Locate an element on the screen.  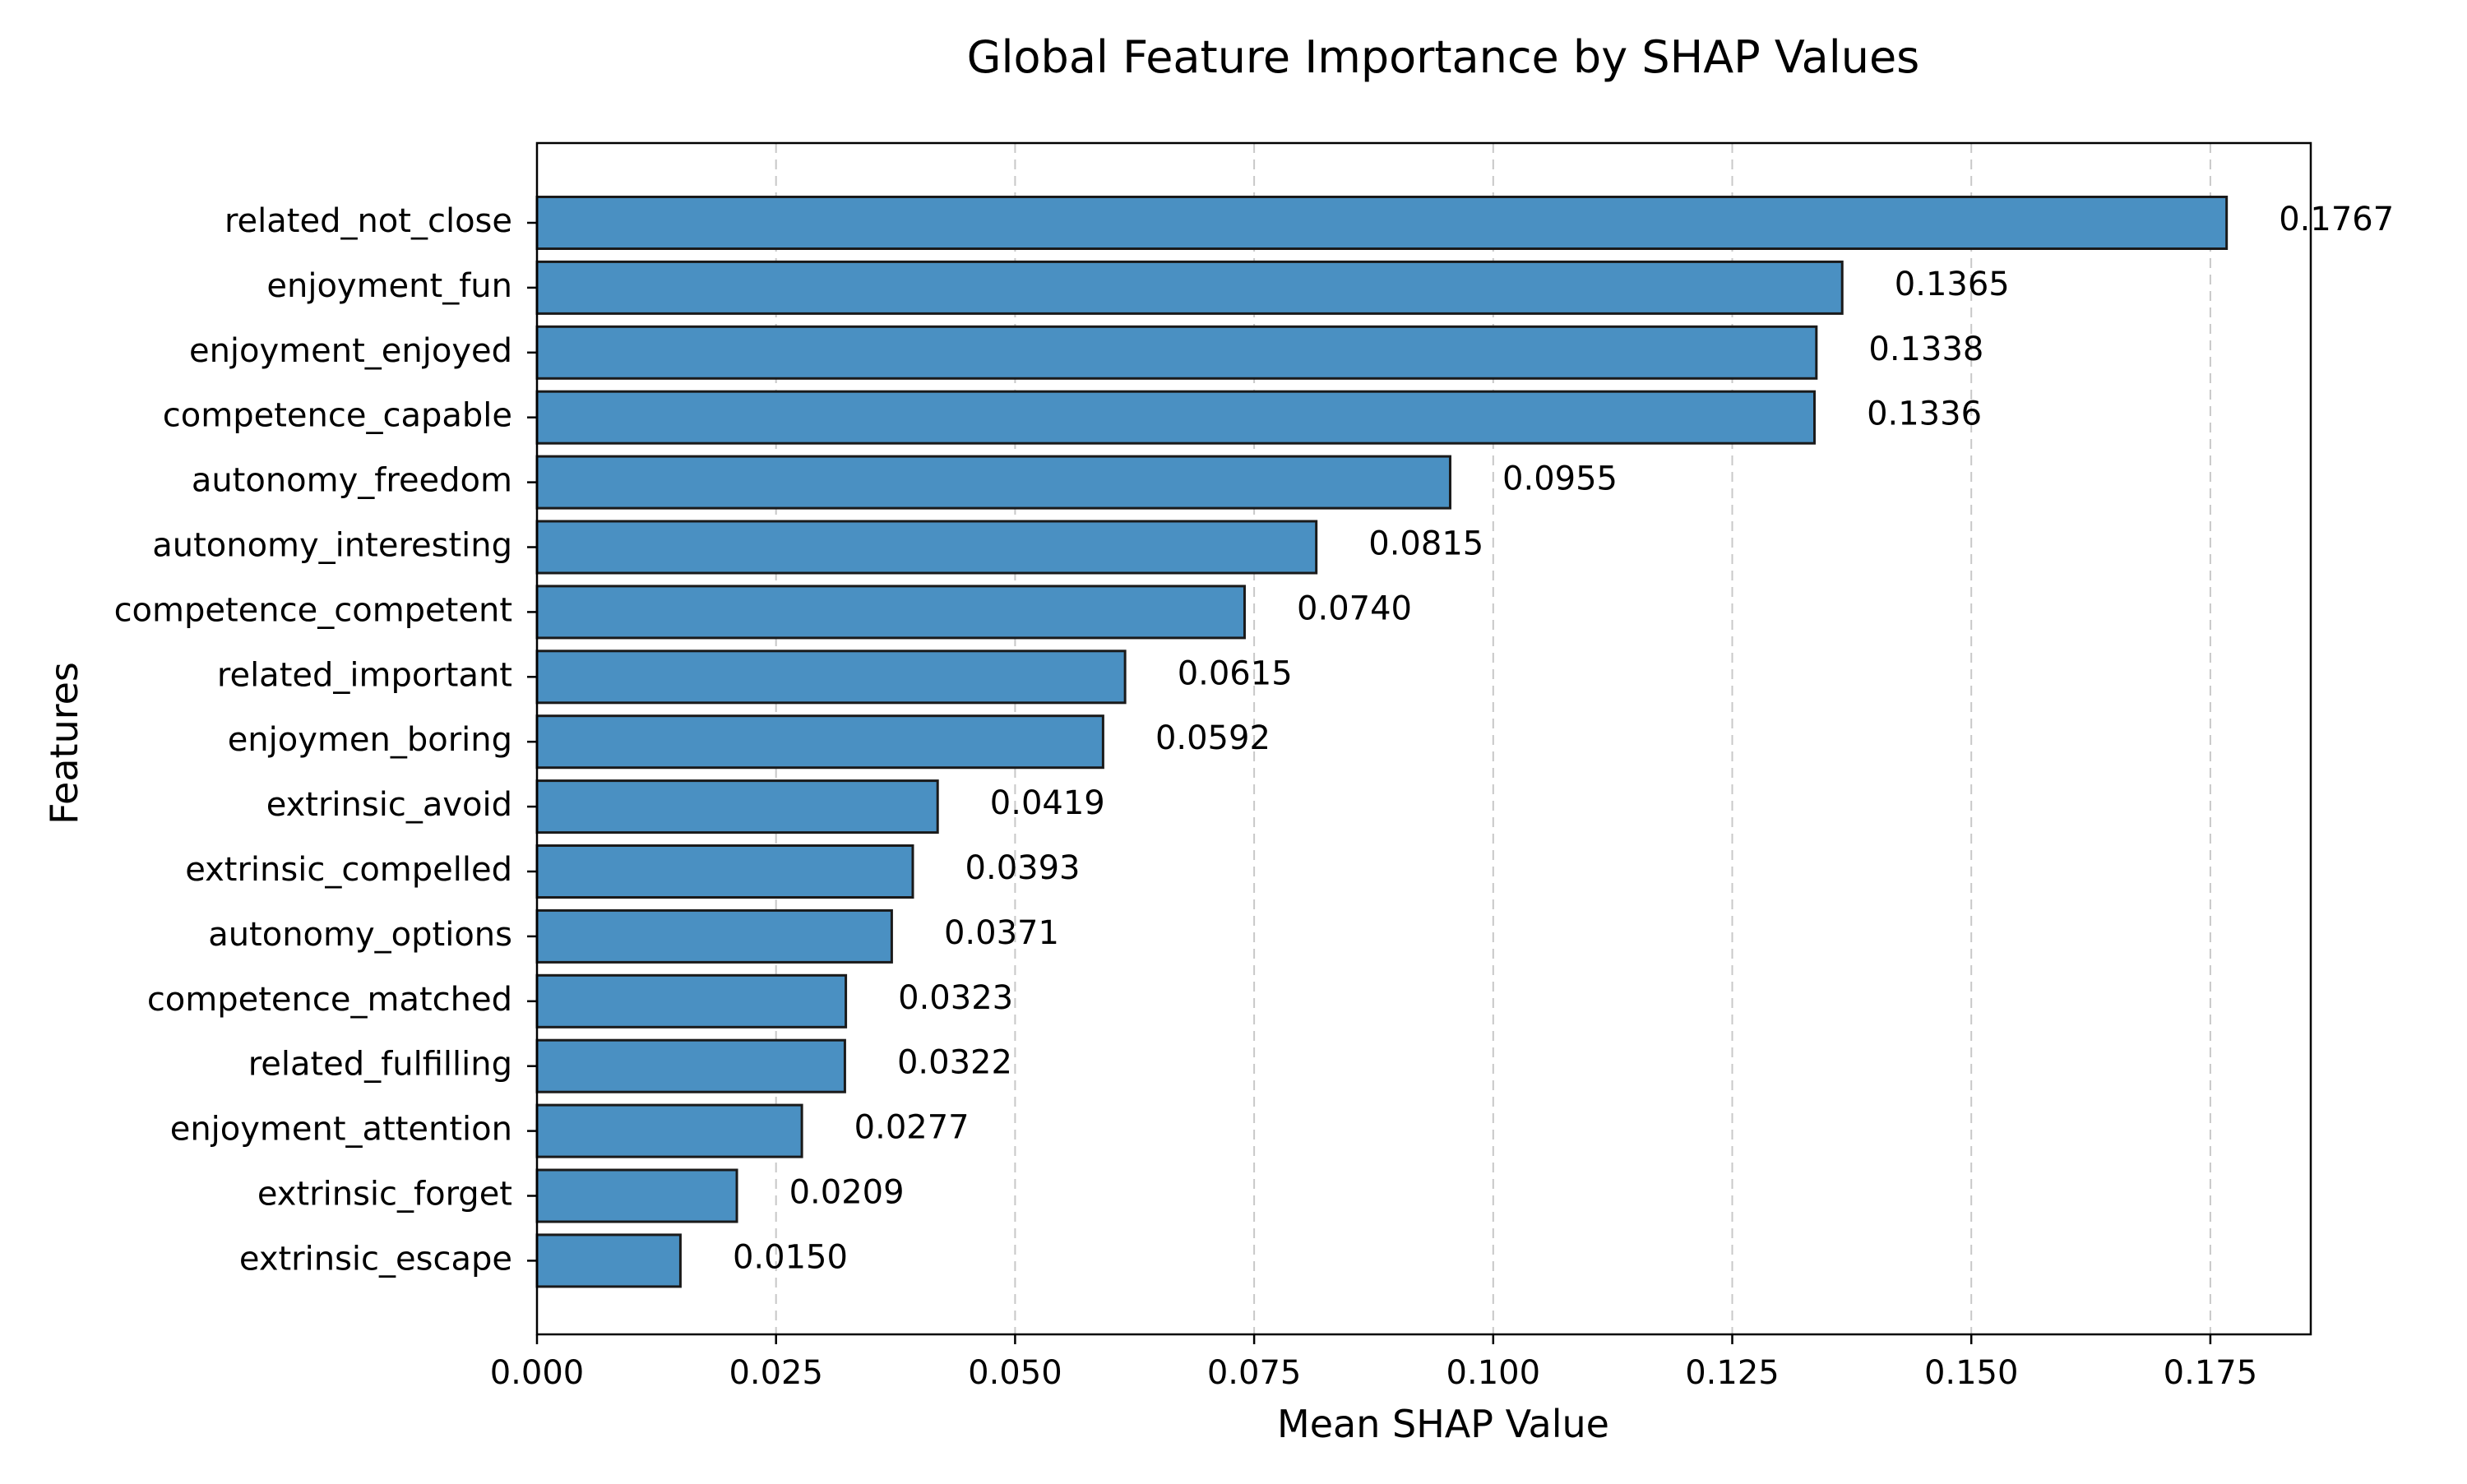
bar-value-label: 0.1338 is located at coordinates (1925, 349).